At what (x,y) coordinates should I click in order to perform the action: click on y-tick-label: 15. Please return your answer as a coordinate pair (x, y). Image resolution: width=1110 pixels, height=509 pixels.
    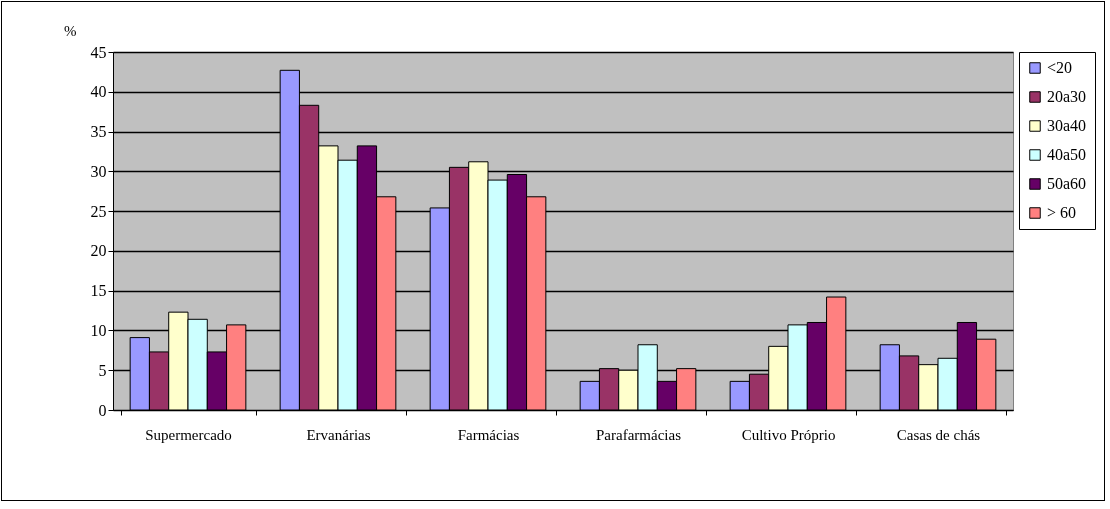
    Looking at the image, I should click on (98, 291).